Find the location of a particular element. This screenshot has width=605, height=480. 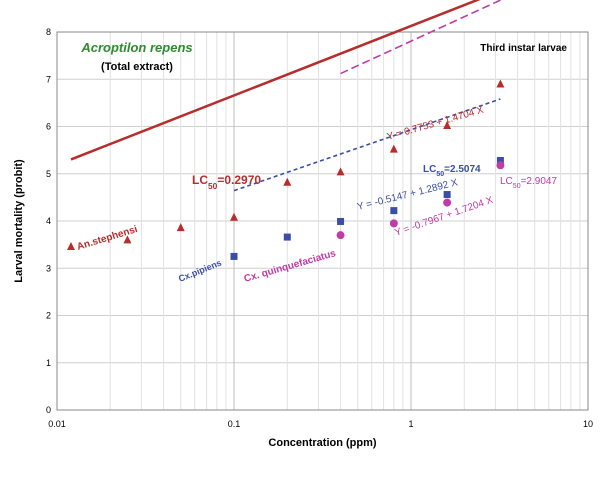

y-tick-label: 4 is located at coordinates (48, 221).